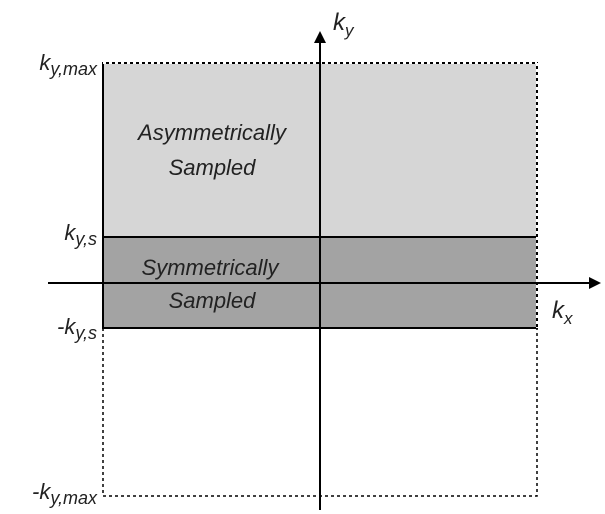 Image resolution: width=605 pixels, height=514 pixels. I want to click on symmetric-label-line1: Symmetrically, so click(211, 267).